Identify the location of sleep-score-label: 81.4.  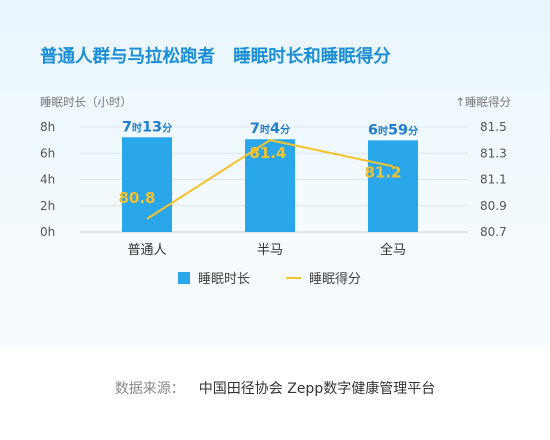
(267, 153).